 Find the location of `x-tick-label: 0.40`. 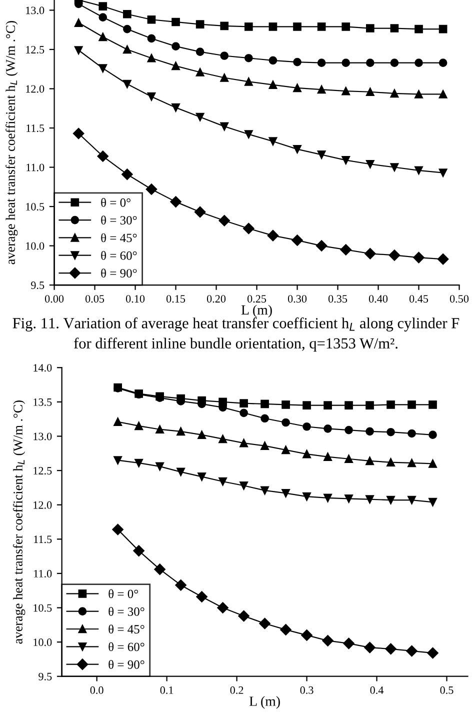

x-tick-label: 0.40 is located at coordinates (378, 299).